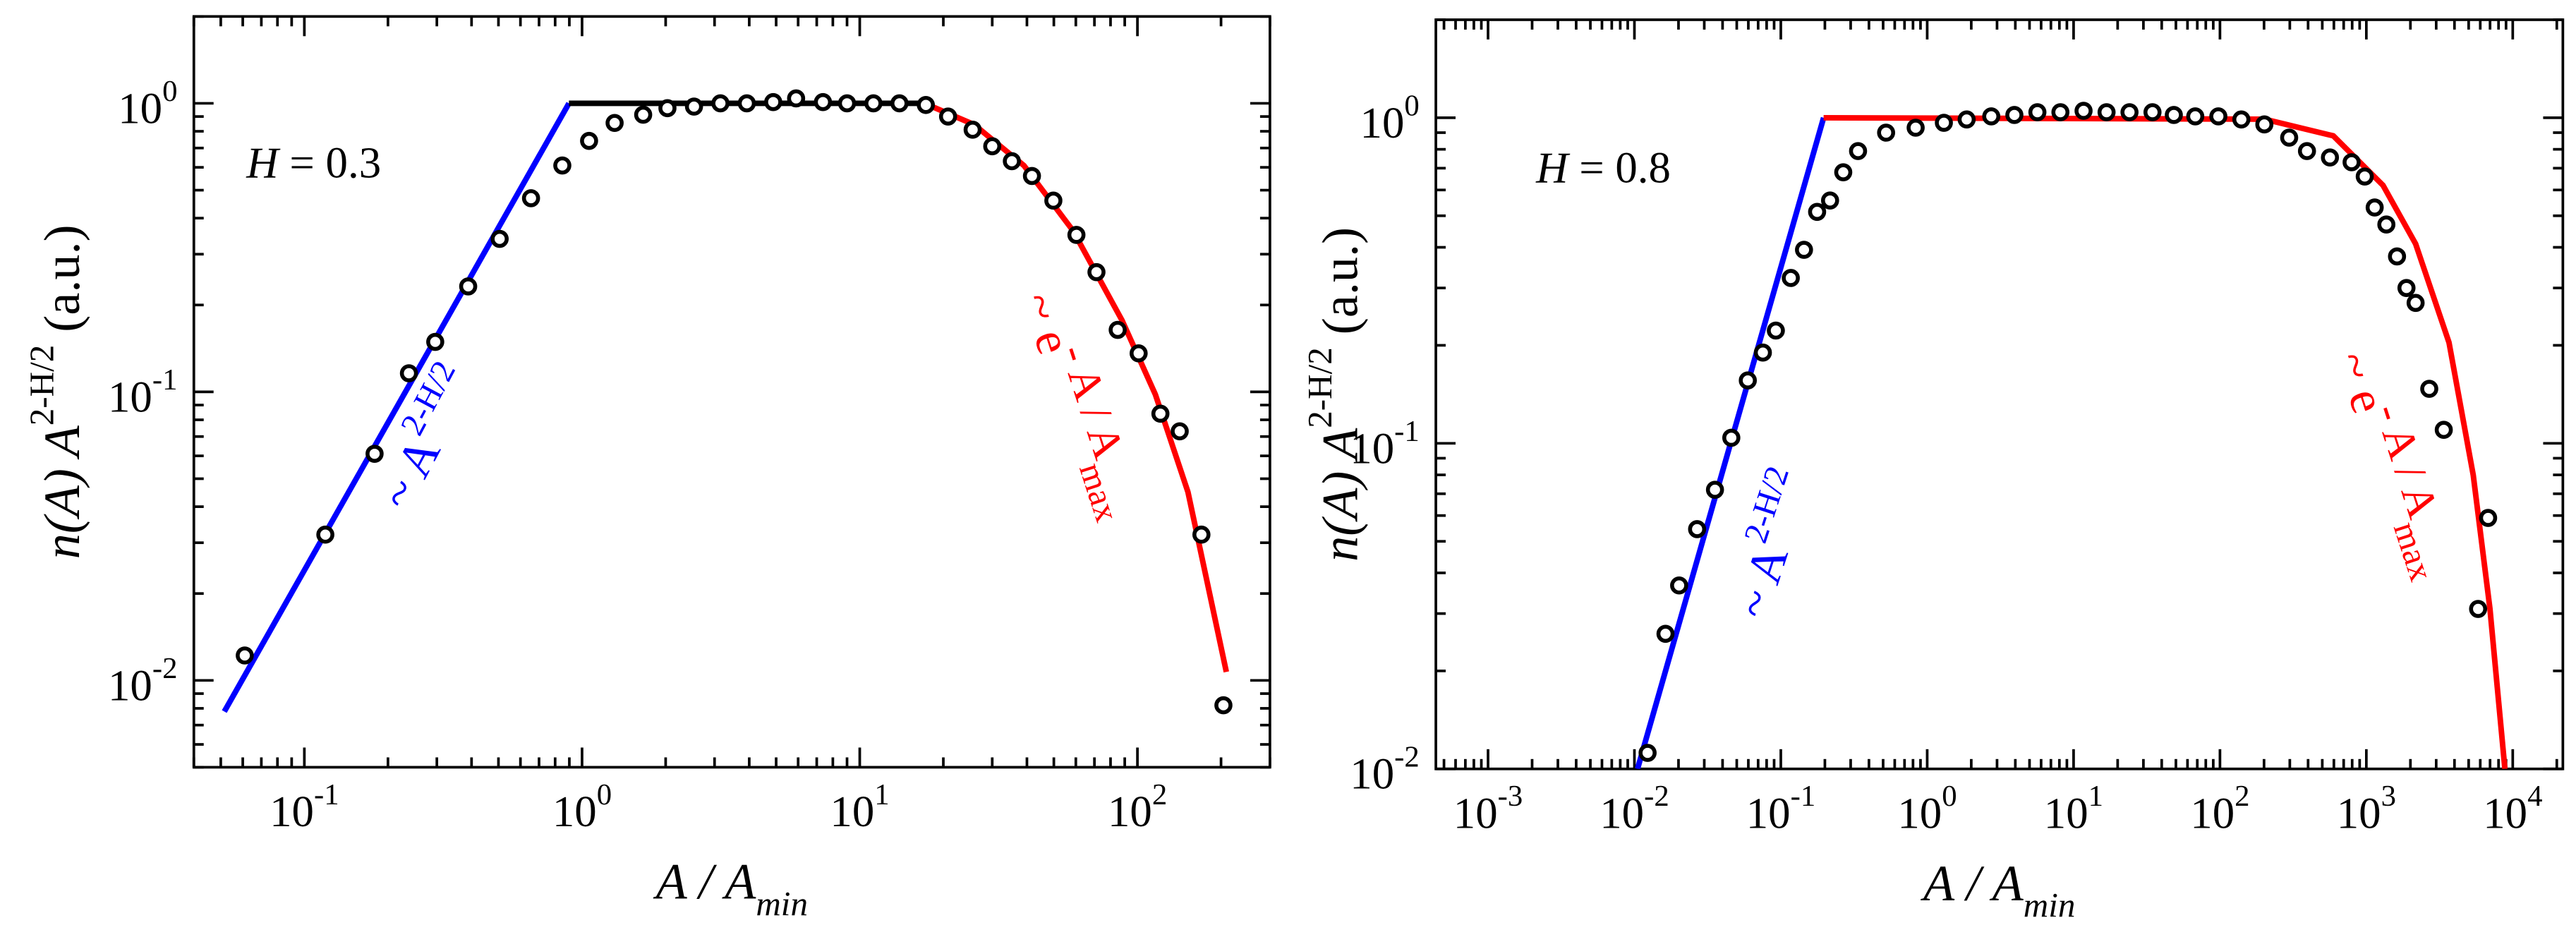 The width and height of the screenshot is (2576, 925). Describe the element at coordinates (1619, 168) in the screenshot. I see `annotation-part: = 0.8` at that location.